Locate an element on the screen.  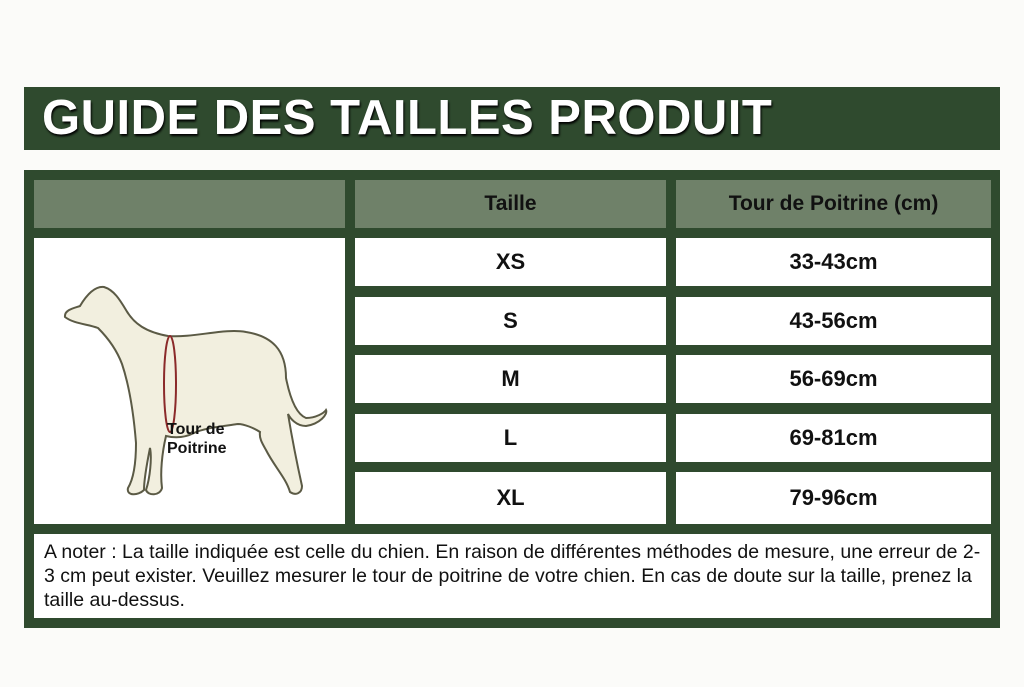
chest-label-line2: Poitrine is located at coordinates (197, 448).